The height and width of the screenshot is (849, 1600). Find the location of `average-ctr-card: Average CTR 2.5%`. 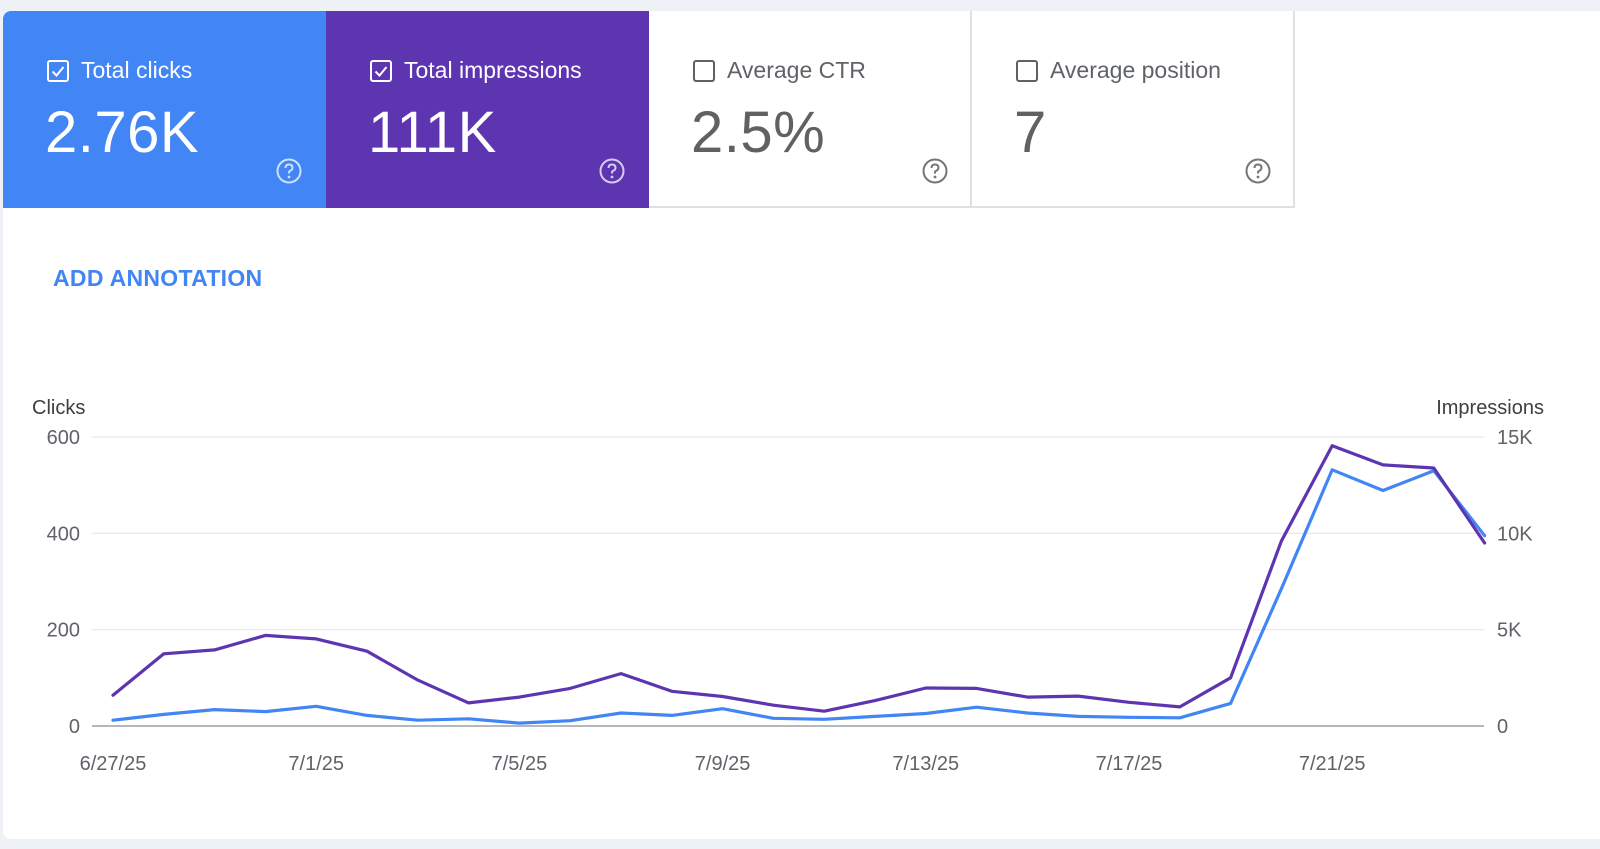

average-ctr-card: Average CTR 2.5% is located at coordinates (810, 109).